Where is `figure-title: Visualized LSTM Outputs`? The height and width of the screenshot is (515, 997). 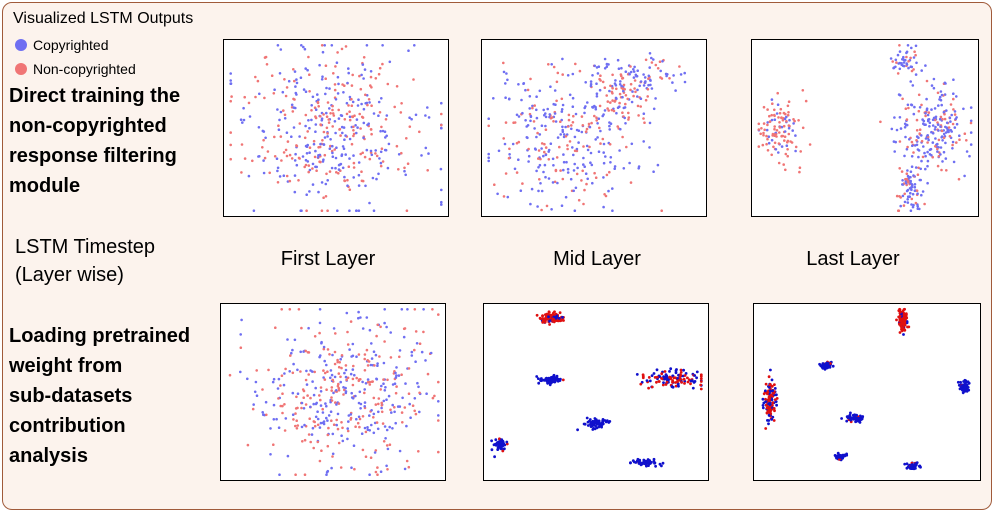 figure-title: Visualized LSTM Outputs is located at coordinates (103, 18).